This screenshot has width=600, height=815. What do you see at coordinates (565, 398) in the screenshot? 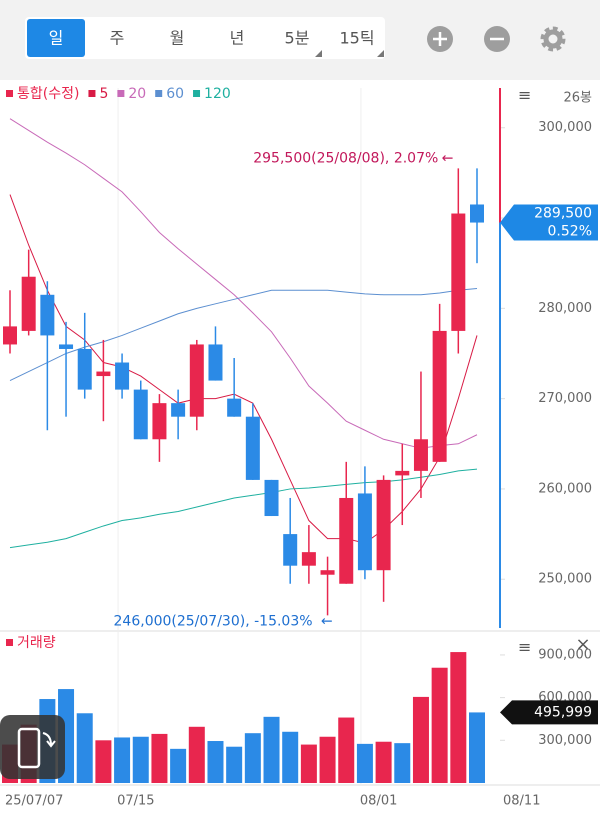
I see `y-tick-label: 270,000` at bounding box center [565, 398].